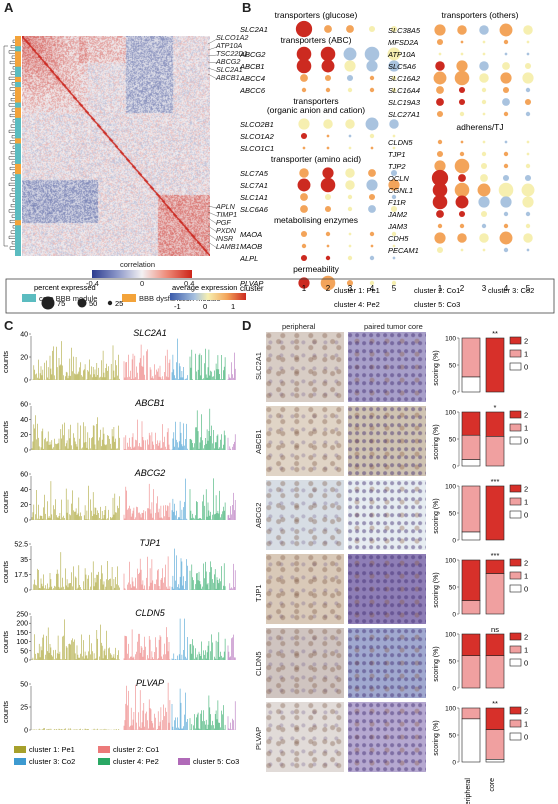 The image size is (558, 804). What do you see at coordinates (227, 214) in the screenshot?
I see `heatmap-gene-label: TIMP1` at bounding box center [227, 214].